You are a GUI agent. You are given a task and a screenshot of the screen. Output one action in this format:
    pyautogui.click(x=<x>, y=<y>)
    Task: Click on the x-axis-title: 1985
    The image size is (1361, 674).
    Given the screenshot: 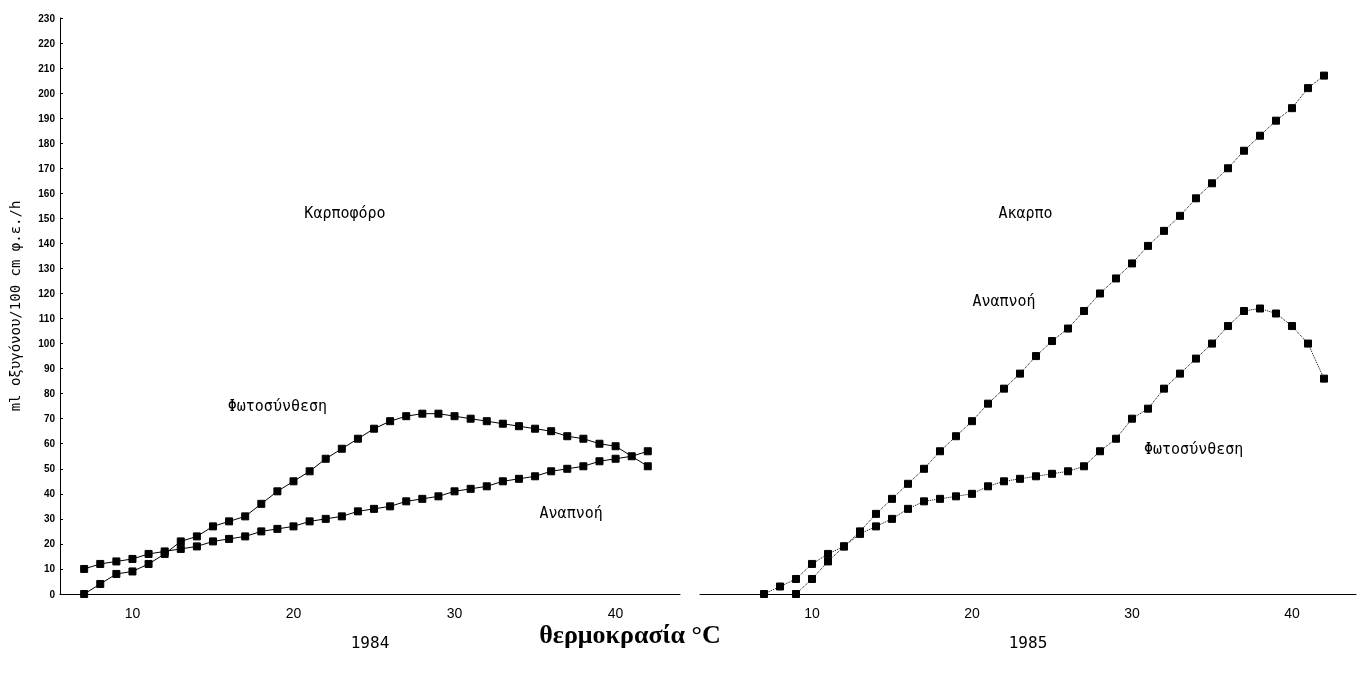 What is the action you would take?
    pyautogui.click(x=1028, y=642)
    